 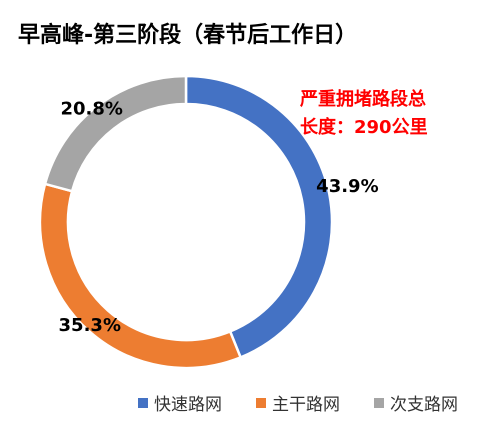 What do you see at coordinates (364, 114) in the screenshot?
I see `annotation-total-length: 严重拥堵路段总 长度：290公里` at bounding box center [364, 114].